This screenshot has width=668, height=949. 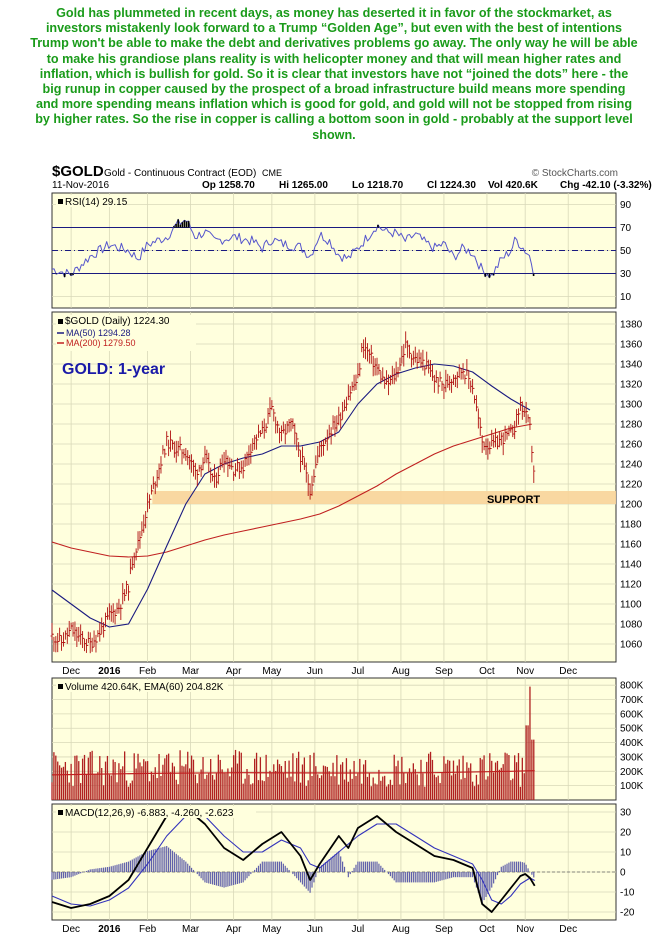 I want to click on low-value: Lo 1218.70, so click(x=378, y=185).